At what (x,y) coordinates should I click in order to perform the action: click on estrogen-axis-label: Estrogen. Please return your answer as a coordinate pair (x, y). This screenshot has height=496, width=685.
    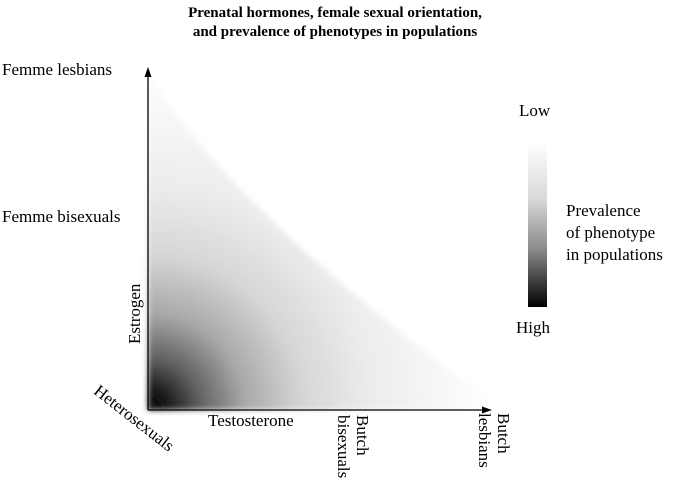
    Looking at the image, I should click on (134, 313).